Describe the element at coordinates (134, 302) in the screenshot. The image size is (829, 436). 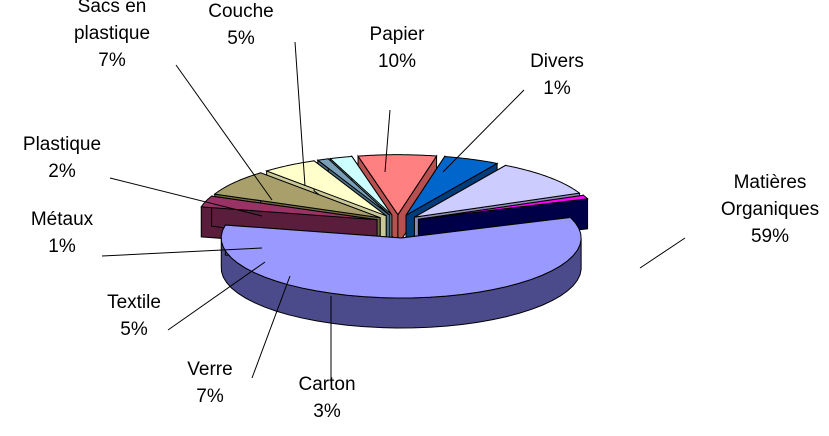
I see `slice-name: Textile` at that location.